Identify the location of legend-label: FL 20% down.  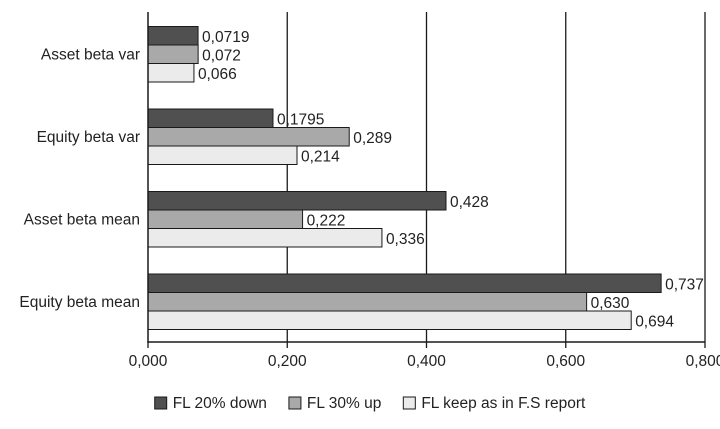
(220, 403).